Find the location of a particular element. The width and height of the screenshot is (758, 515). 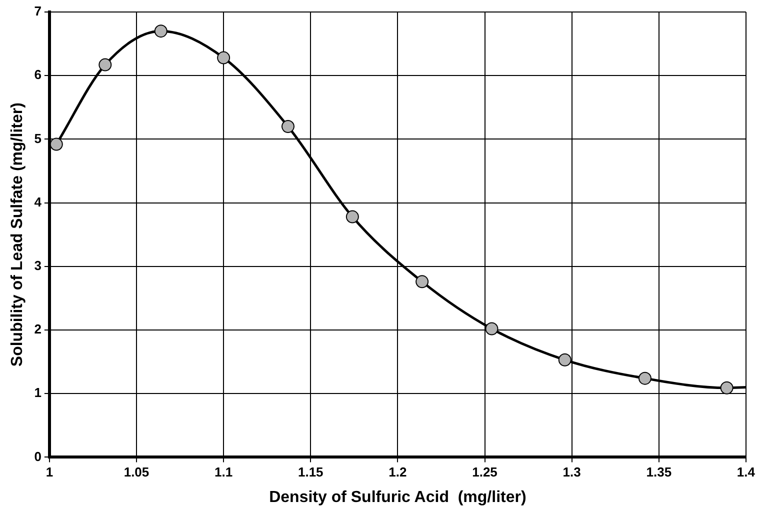

x-tick-label: 1.15 is located at coordinates (311, 472).